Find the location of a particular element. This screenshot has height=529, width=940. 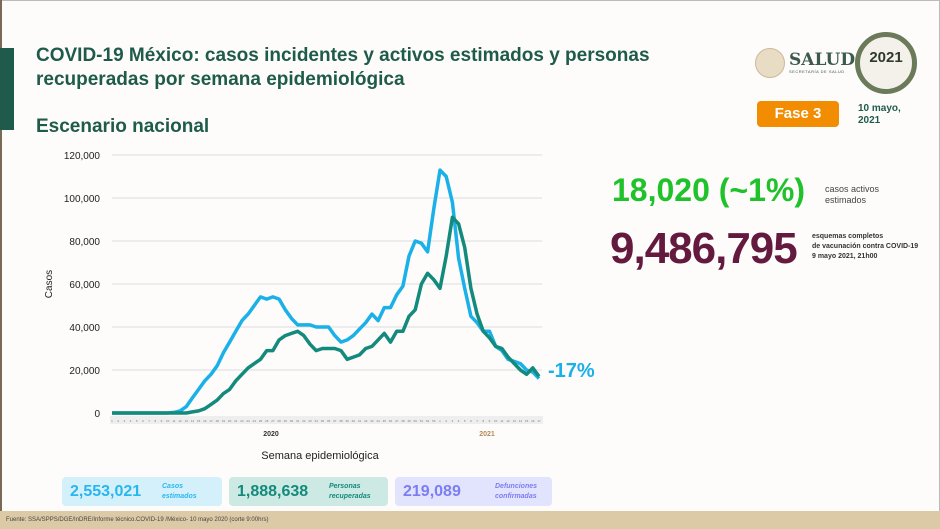

x-tick-label: 25 is located at coordinates (261, 421).